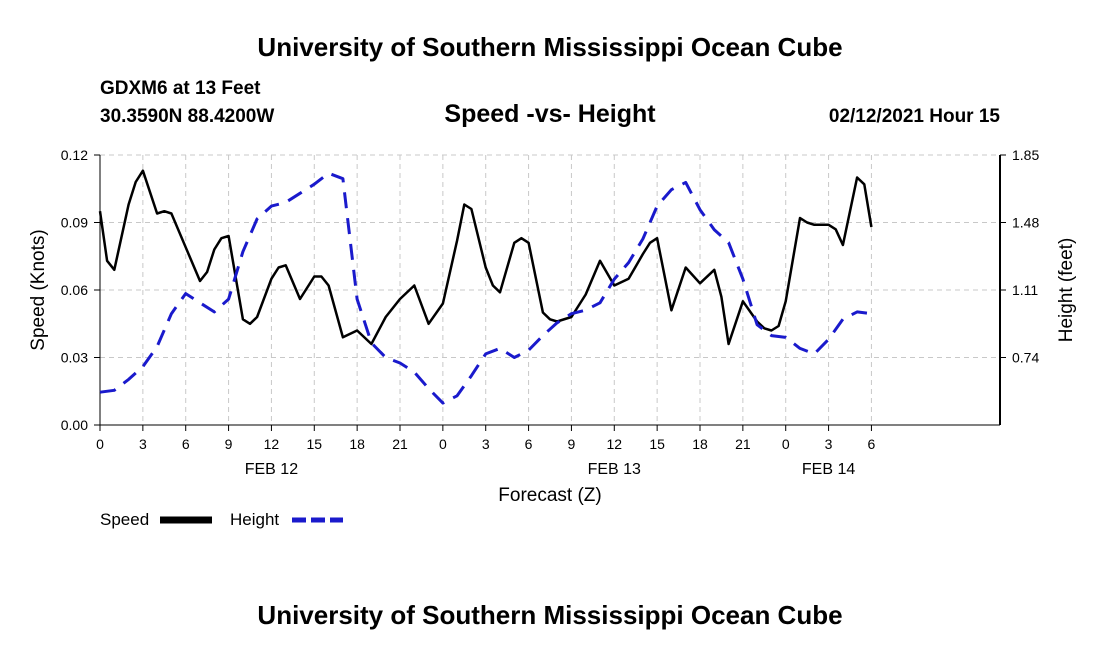 The image size is (1100, 650). Describe the element at coordinates (1025, 290) in the screenshot. I see `right-tick-label: 1.11` at that location.